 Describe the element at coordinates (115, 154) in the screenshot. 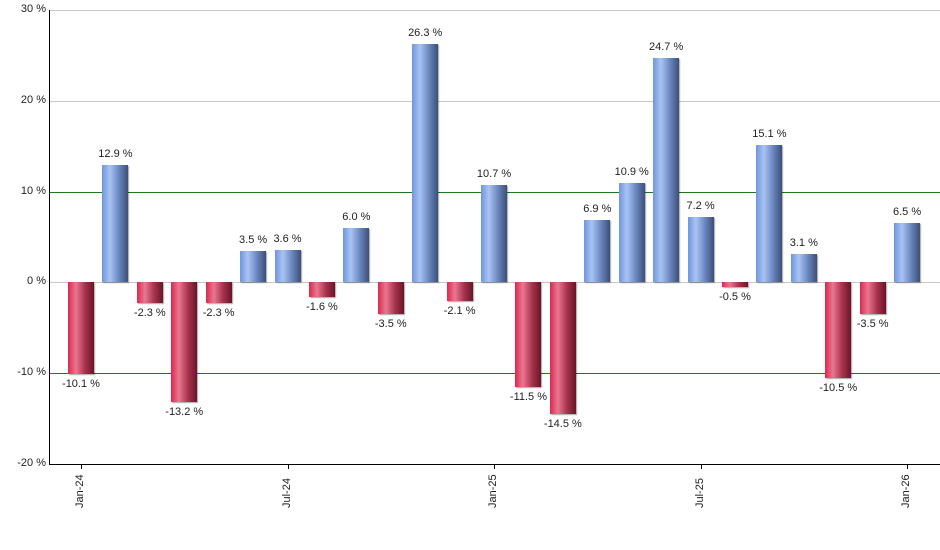

I see `bar-value-label: 12.9 %` at that location.